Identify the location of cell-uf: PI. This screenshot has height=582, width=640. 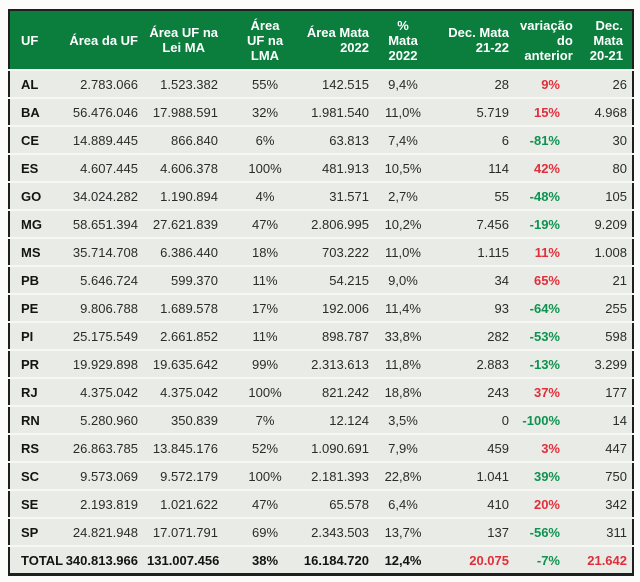
(29, 335).